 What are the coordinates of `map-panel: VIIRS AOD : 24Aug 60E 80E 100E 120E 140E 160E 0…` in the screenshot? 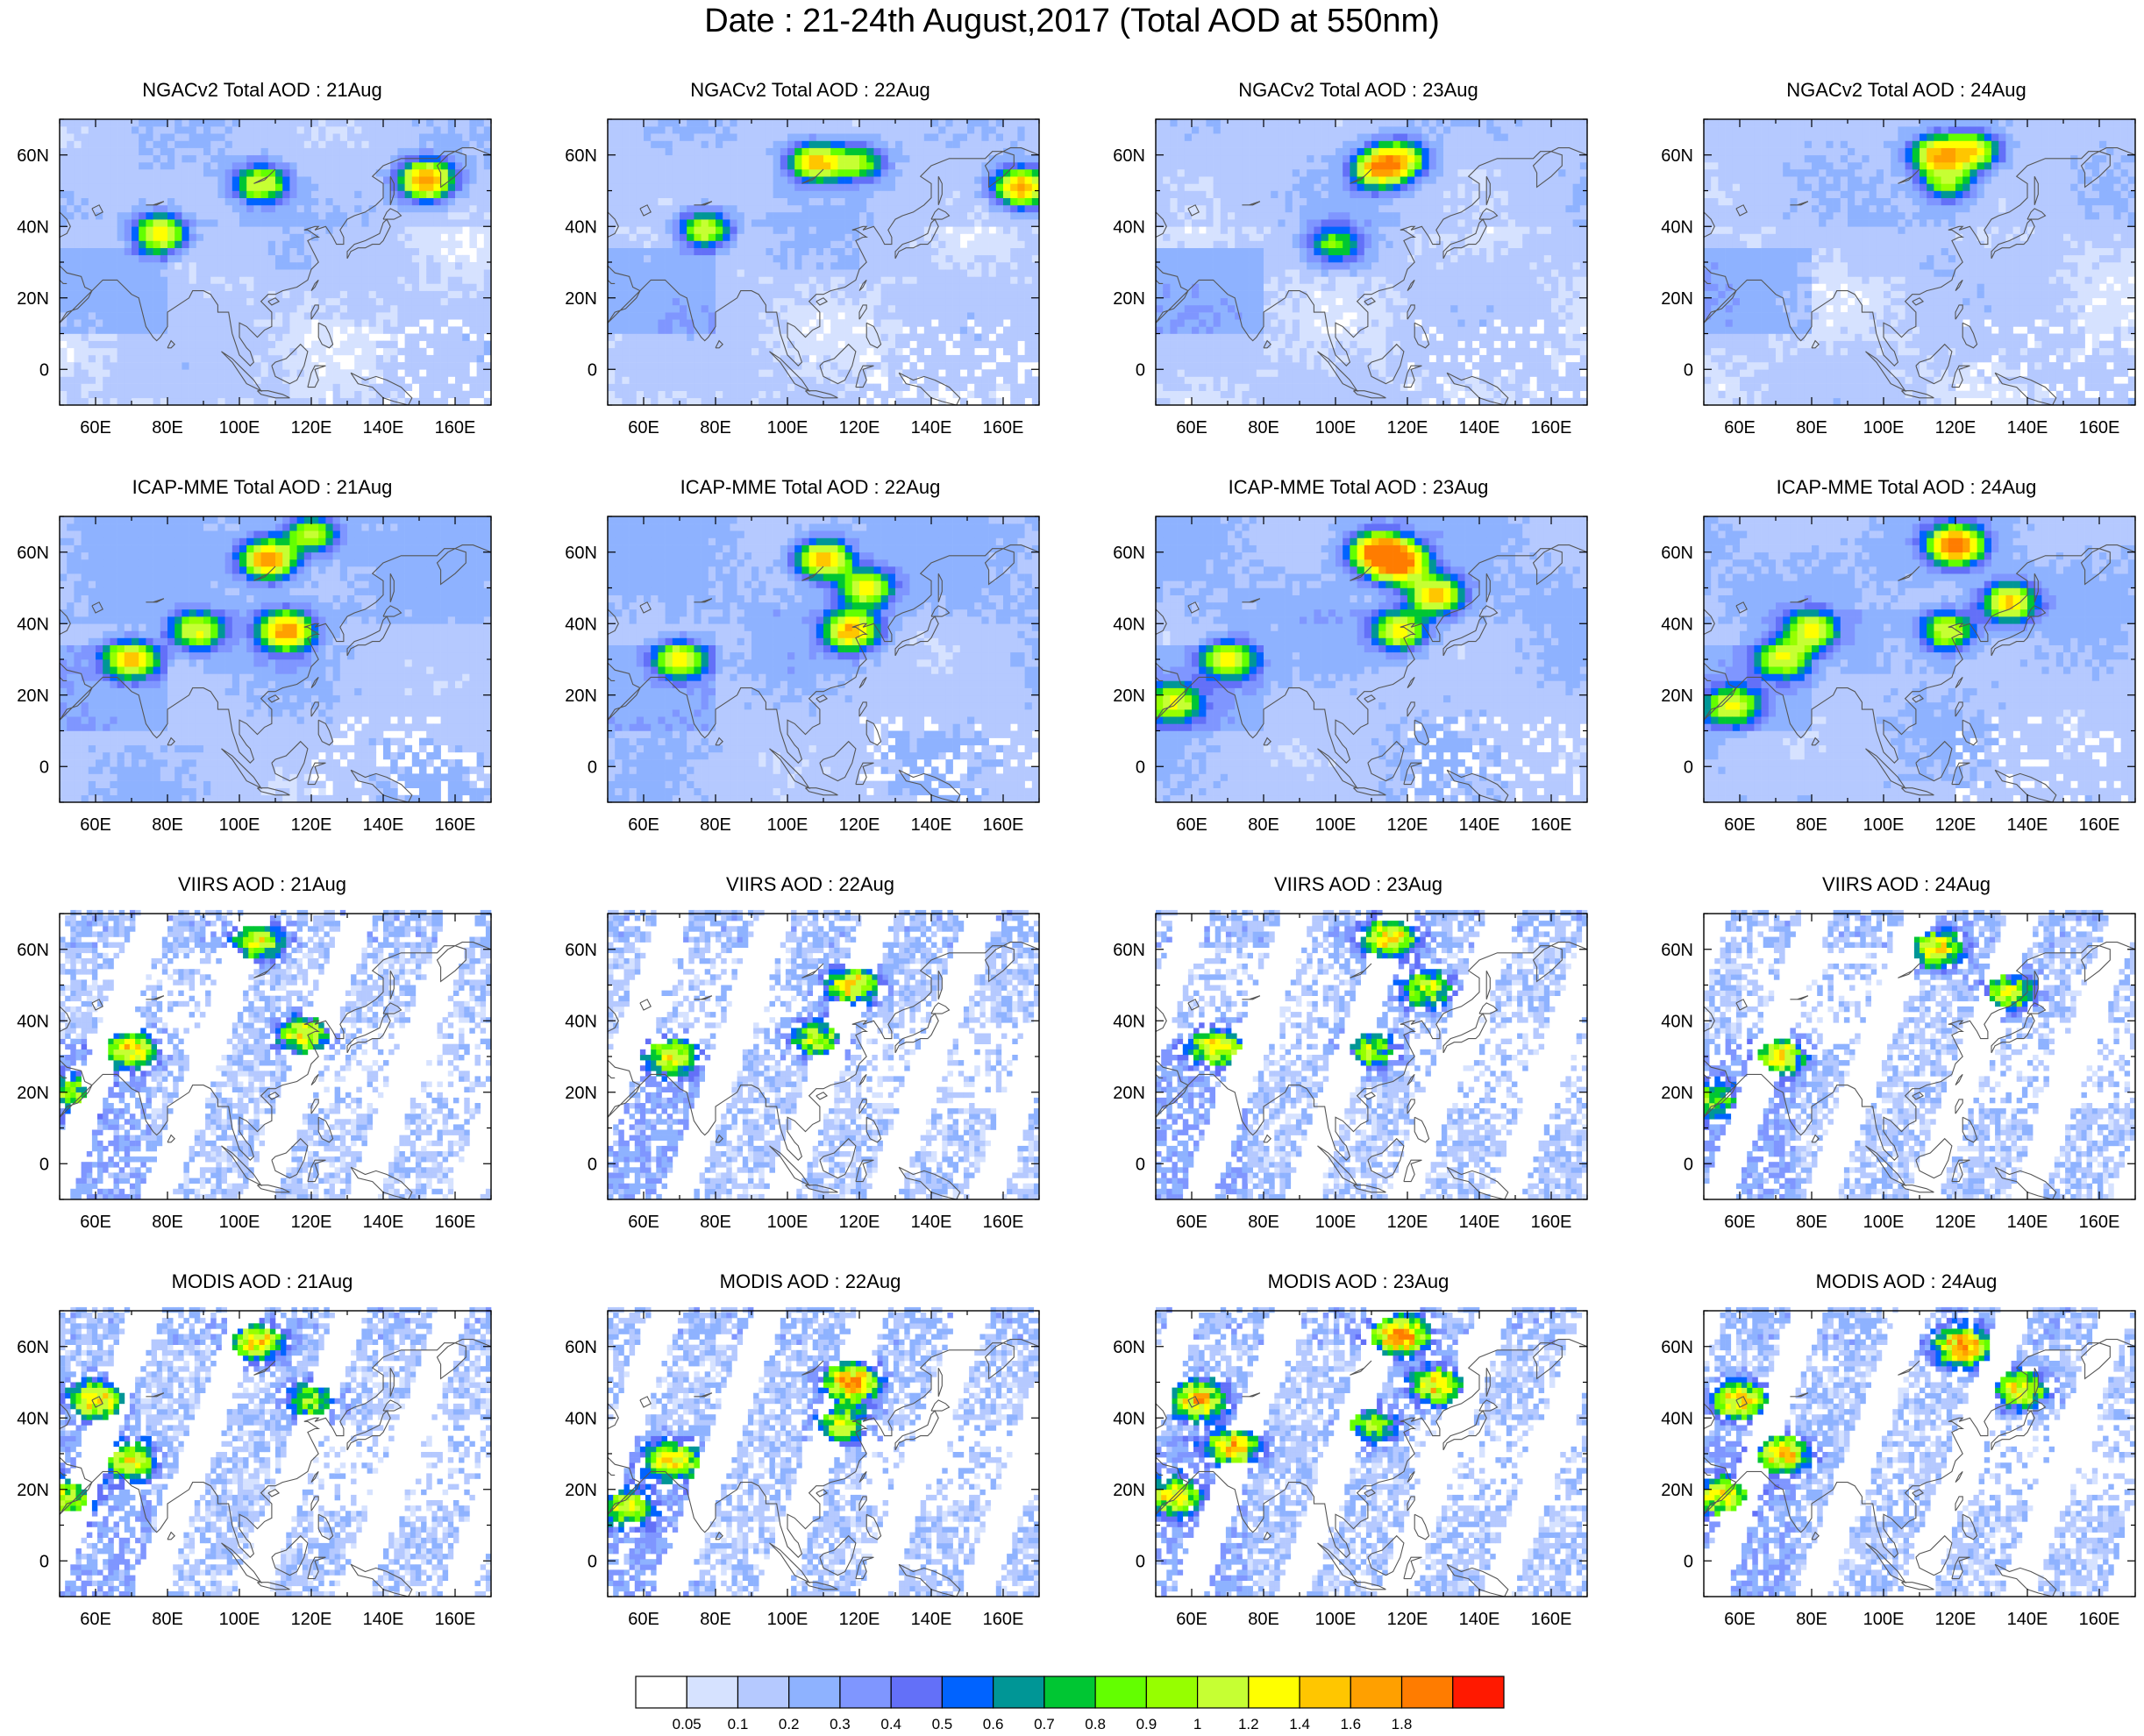 It's located at (1898, 1061).